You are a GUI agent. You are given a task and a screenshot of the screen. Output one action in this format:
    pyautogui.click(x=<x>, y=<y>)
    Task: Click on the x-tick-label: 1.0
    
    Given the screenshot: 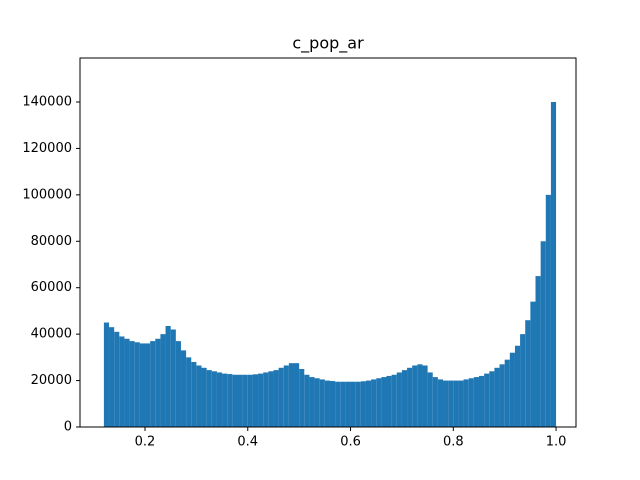 What is the action you would take?
    pyautogui.click(x=556, y=442)
    